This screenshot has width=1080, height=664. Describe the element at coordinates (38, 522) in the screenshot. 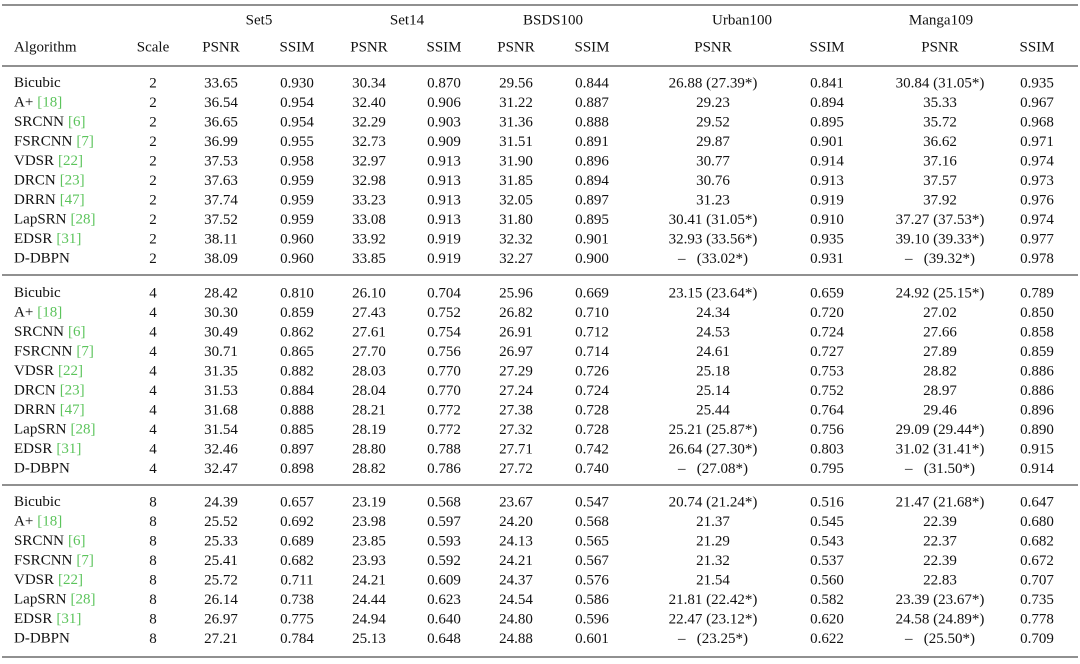

I see `algorithm-cell: A+ [18]` at that location.